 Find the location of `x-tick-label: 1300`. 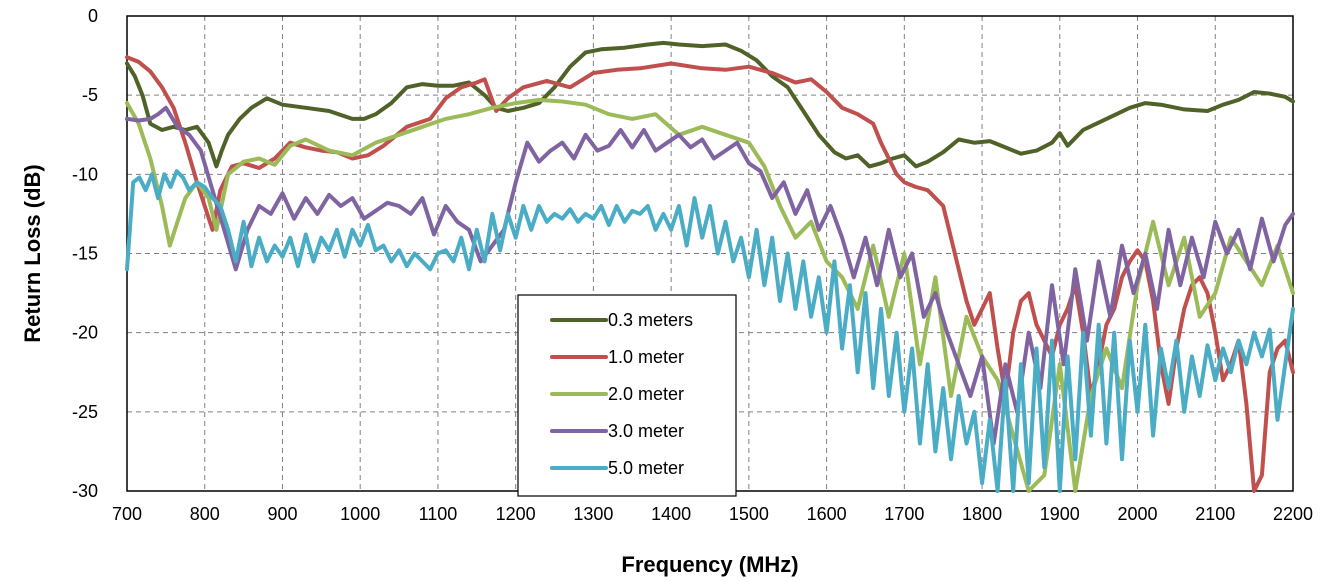

x-tick-label: 1300 is located at coordinates (593, 514).